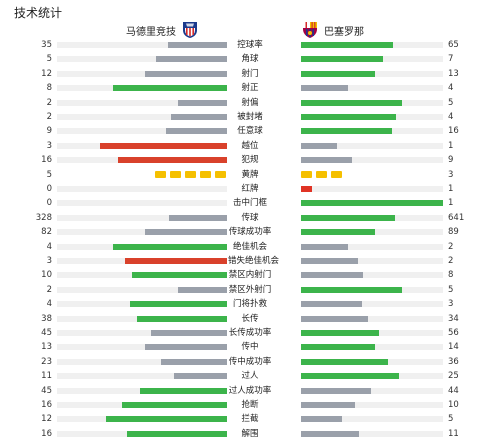  What do you see at coordinates (46, 376) in the screenshot?
I see `home-stat-value: 11` at bounding box center [46, 376].